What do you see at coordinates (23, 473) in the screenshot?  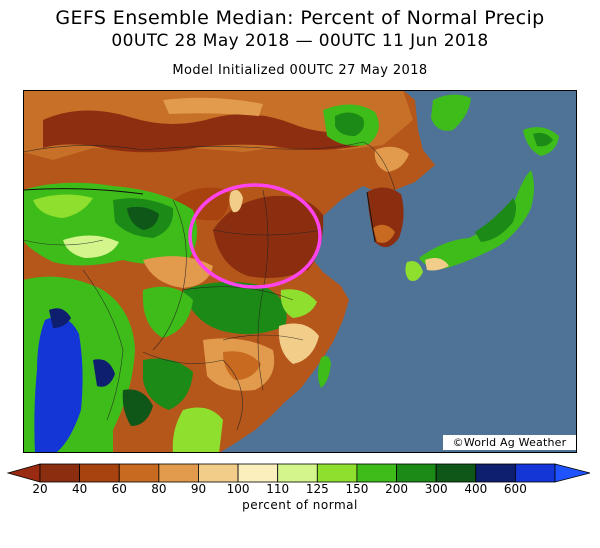 I see `colorbar-under-arrow` at bounding box center [23, 473].